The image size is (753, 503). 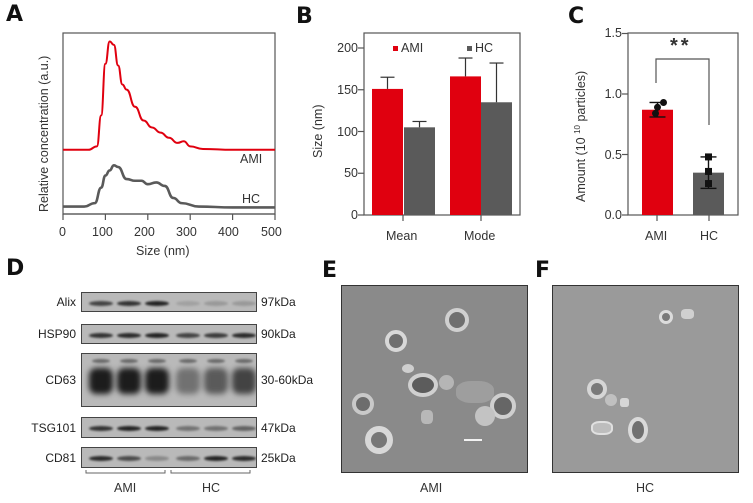 I want to click on blot-kda-cd63: 30-60kDa, so click(x=287, y=380).